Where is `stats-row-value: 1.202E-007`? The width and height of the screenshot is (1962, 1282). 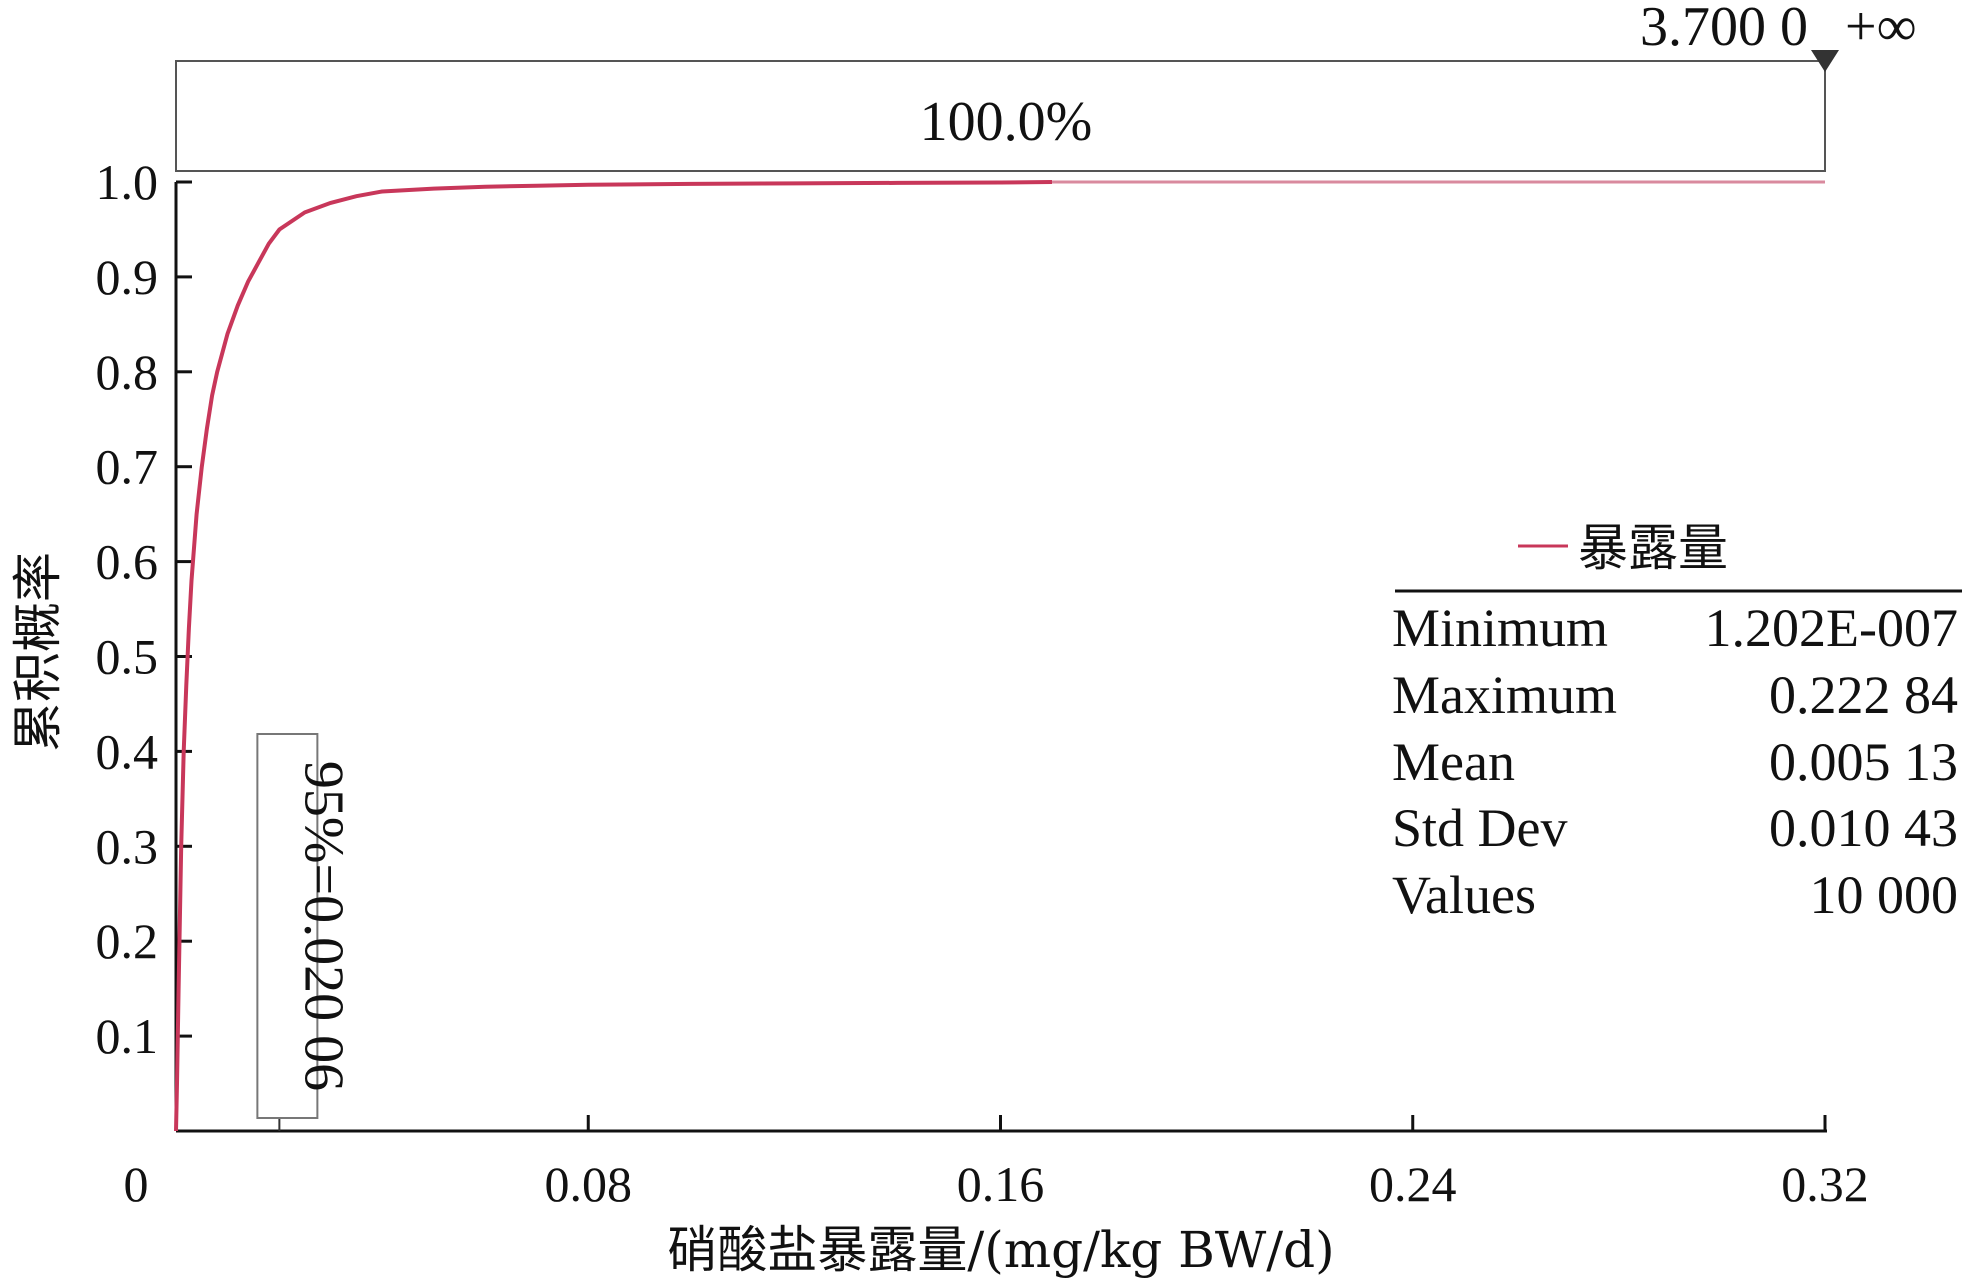
stats-row-value: 1.202E-007 is located at coordinates (1831, 628).